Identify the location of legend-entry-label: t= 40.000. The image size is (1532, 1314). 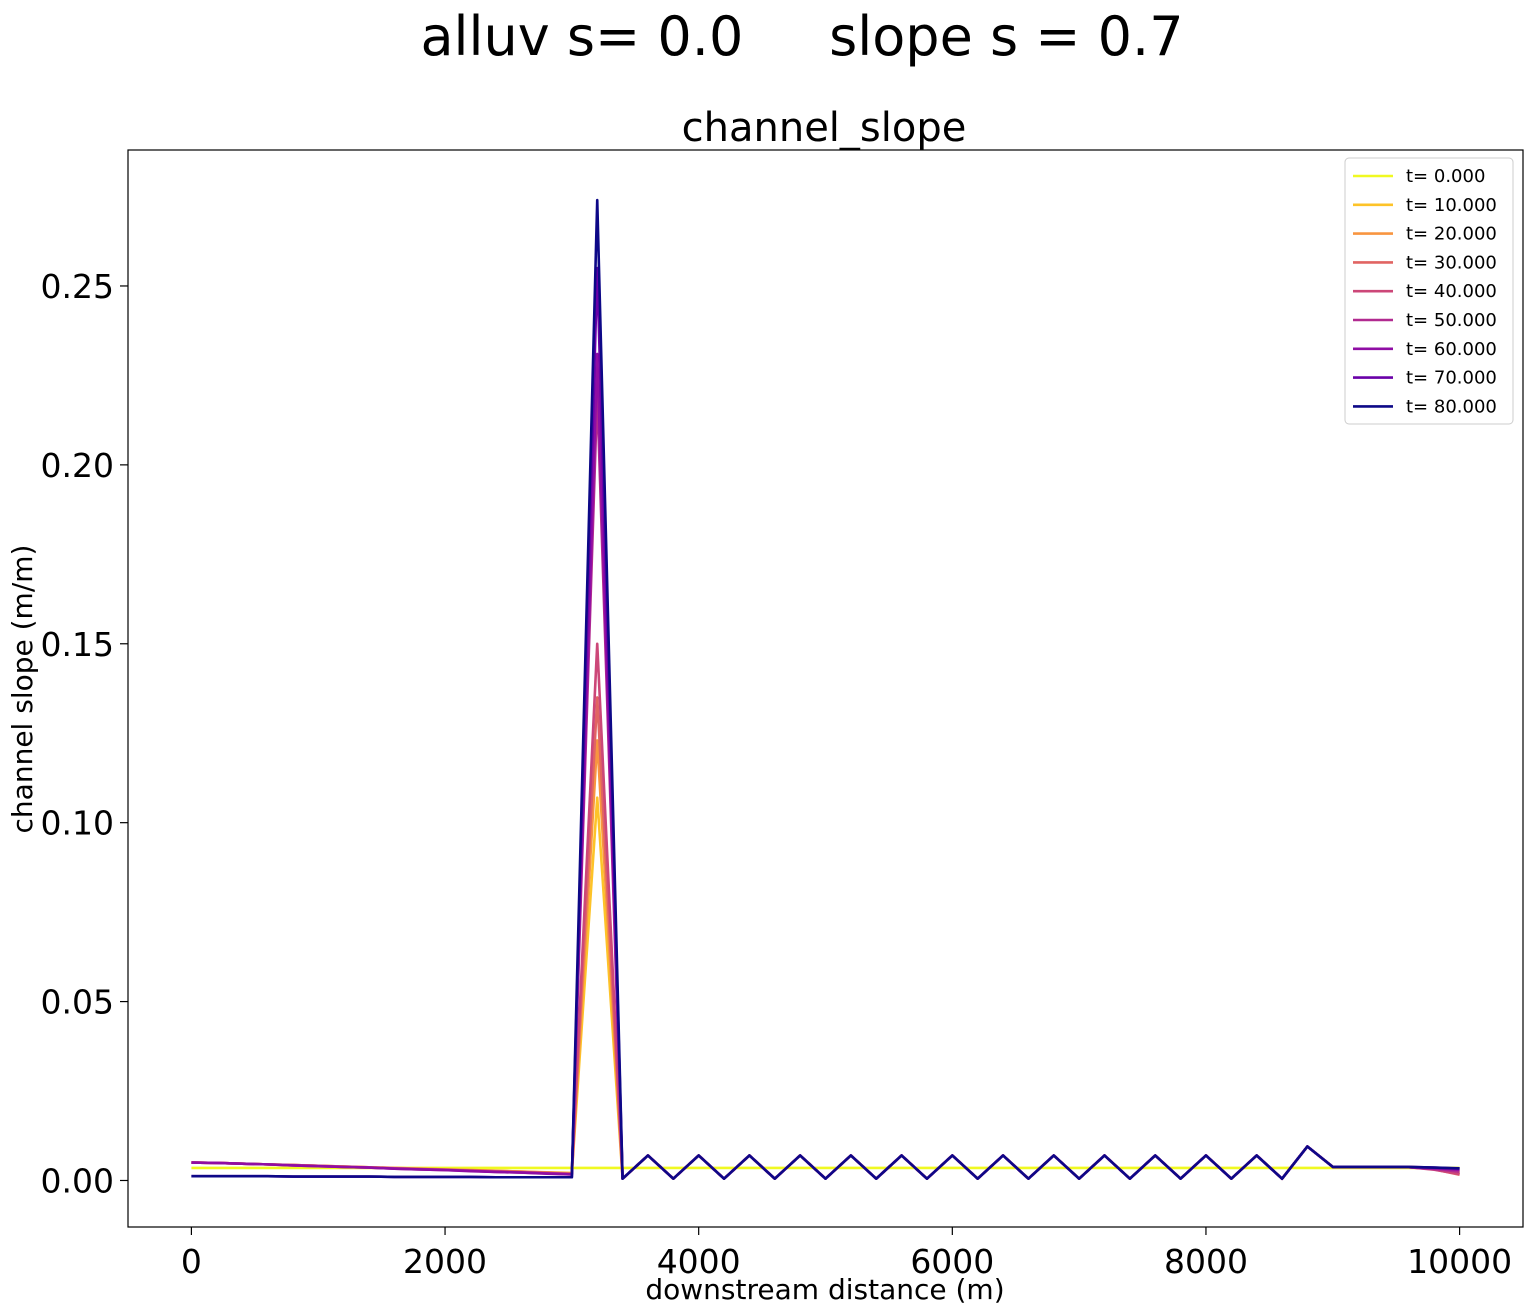
(1451, 291).